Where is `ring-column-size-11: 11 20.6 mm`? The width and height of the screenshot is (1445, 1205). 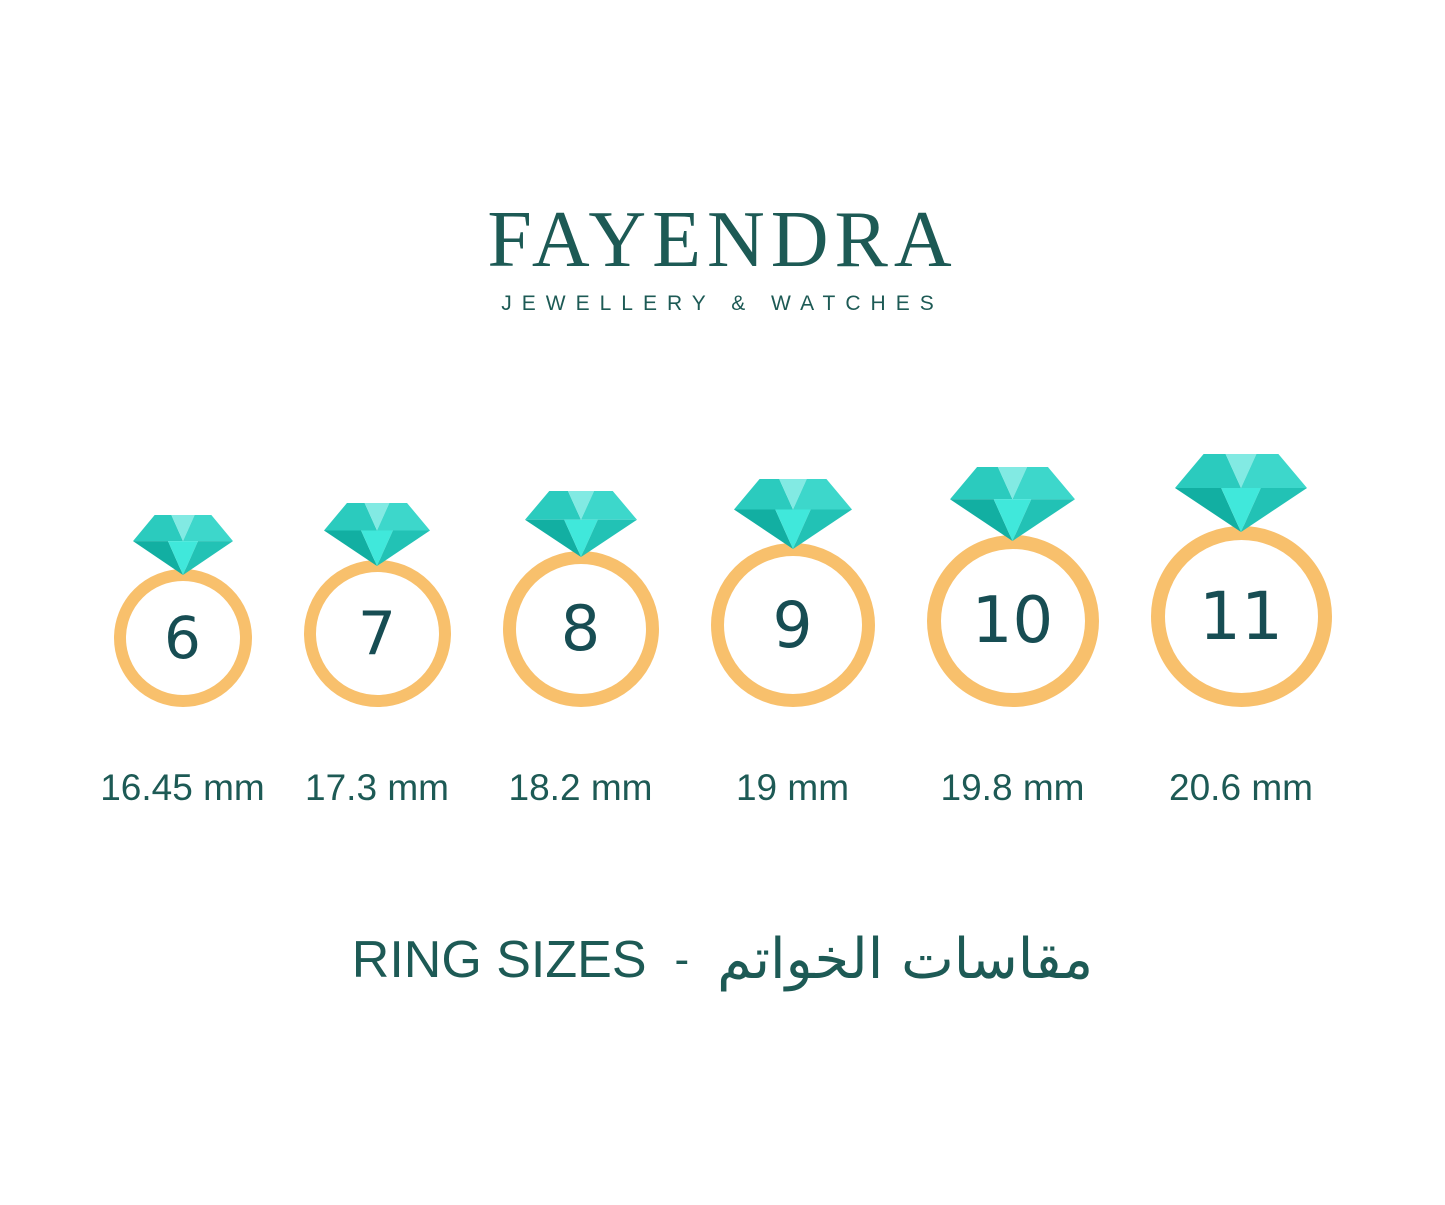
ring-column-size-11: 11 20.6 mm is located at coordinates (1241, 631).